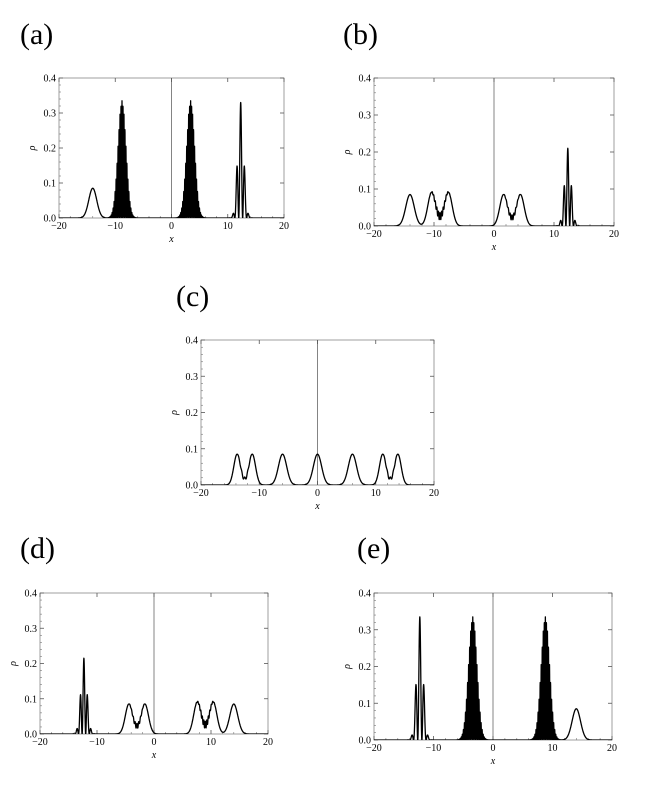  What do you see at coordinates (374, 548) in the screenshot?
I see `panel-label: (e)` at bounding box center [374, 548].